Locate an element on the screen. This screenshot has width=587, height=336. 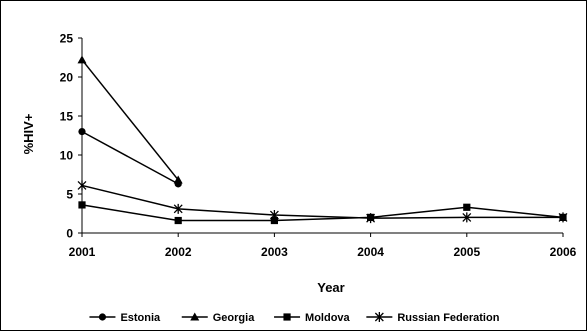
series-georgia is located at coordinates (130, 119).